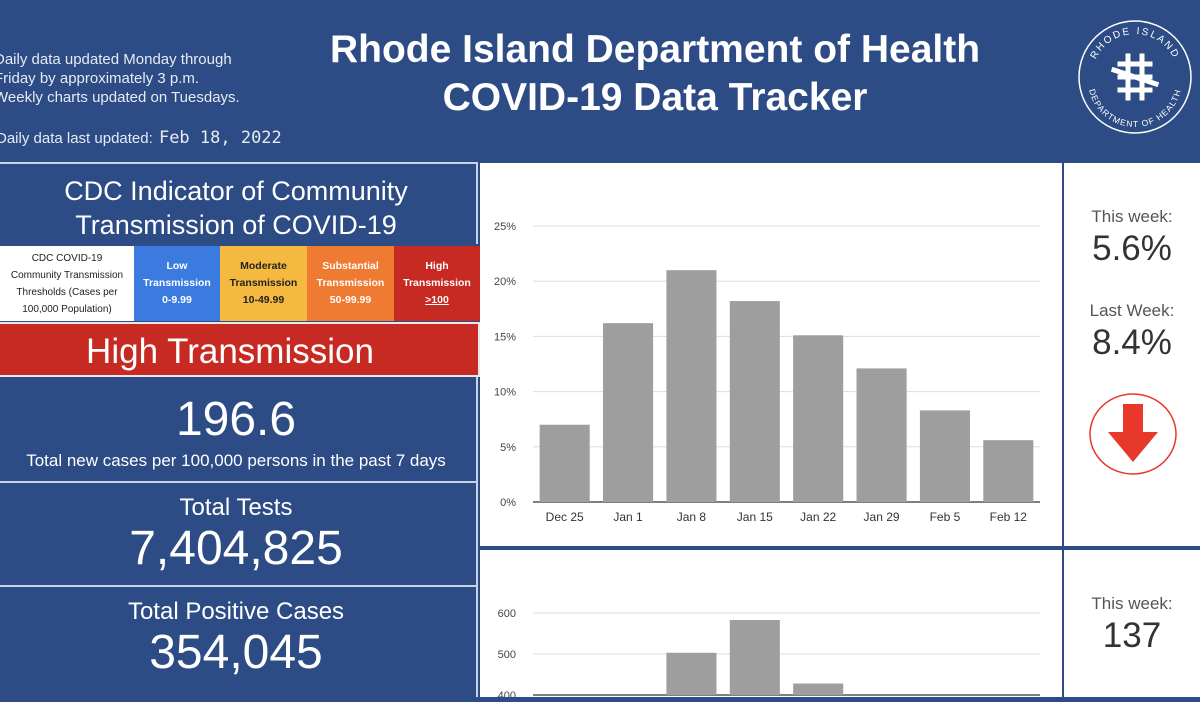 Image resolution: width=1200 pixels, height=702 pixels. I want to click on y-tick-label: 5%, so click(508, 448).